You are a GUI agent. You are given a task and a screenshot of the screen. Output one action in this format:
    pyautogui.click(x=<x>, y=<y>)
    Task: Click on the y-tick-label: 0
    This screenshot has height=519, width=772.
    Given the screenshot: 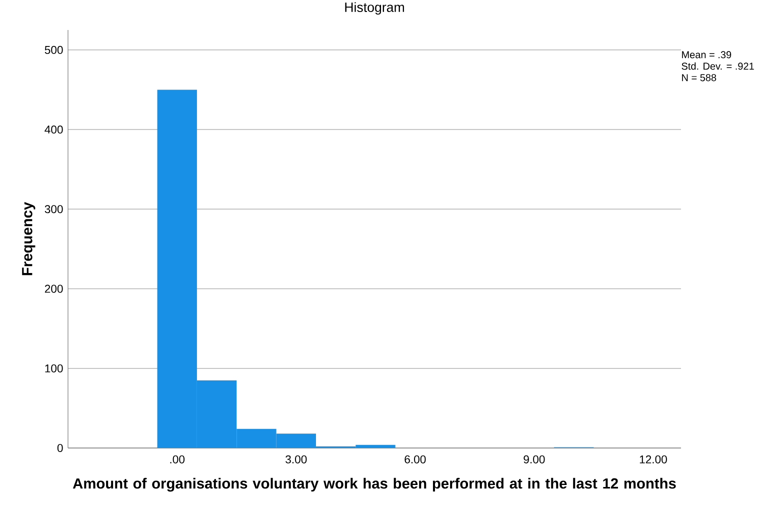 What is the action you would take?
    pyautogui.click(x=60, y=448)
    